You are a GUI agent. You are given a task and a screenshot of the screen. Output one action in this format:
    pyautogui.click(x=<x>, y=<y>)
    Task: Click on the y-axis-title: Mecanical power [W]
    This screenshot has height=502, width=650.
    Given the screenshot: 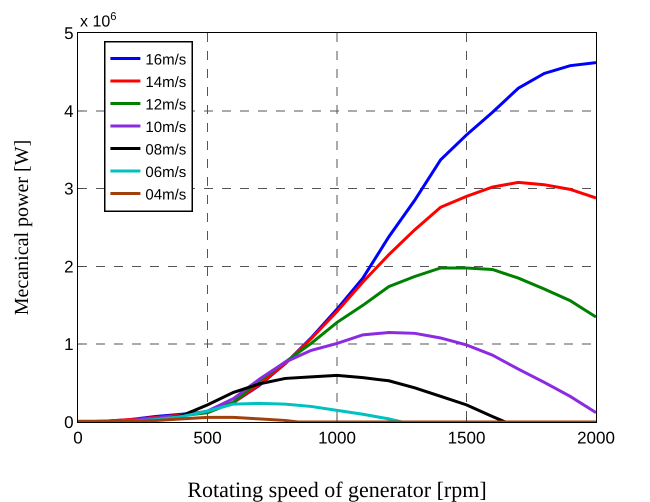 What is the action you would take?
    pyautogui.click(x=22, y=228)
    